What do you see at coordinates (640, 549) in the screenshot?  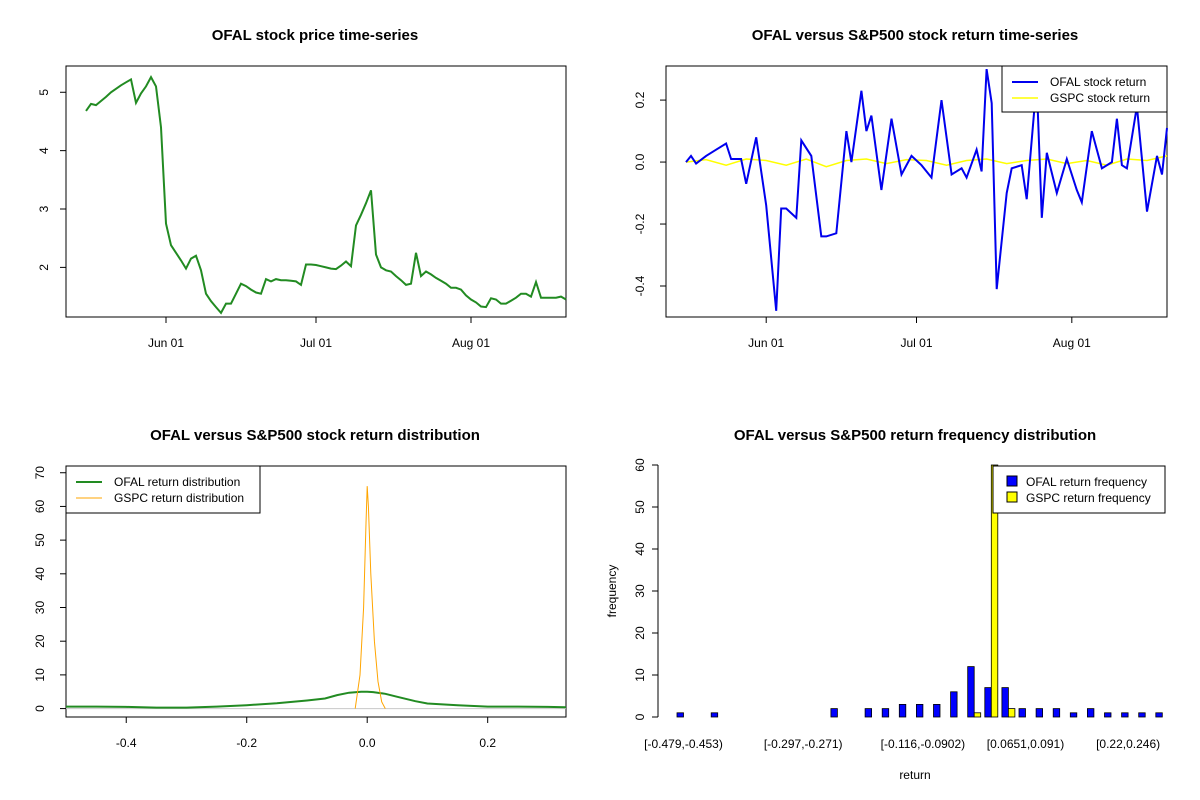 I see `chart4-y-tick-label: 40` at bounding box center [640, 549].